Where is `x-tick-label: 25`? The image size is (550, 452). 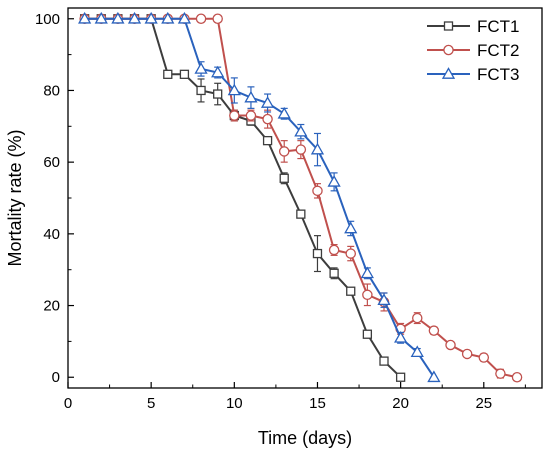 x-tick-label: 25 is located at coordinates (483, 403).